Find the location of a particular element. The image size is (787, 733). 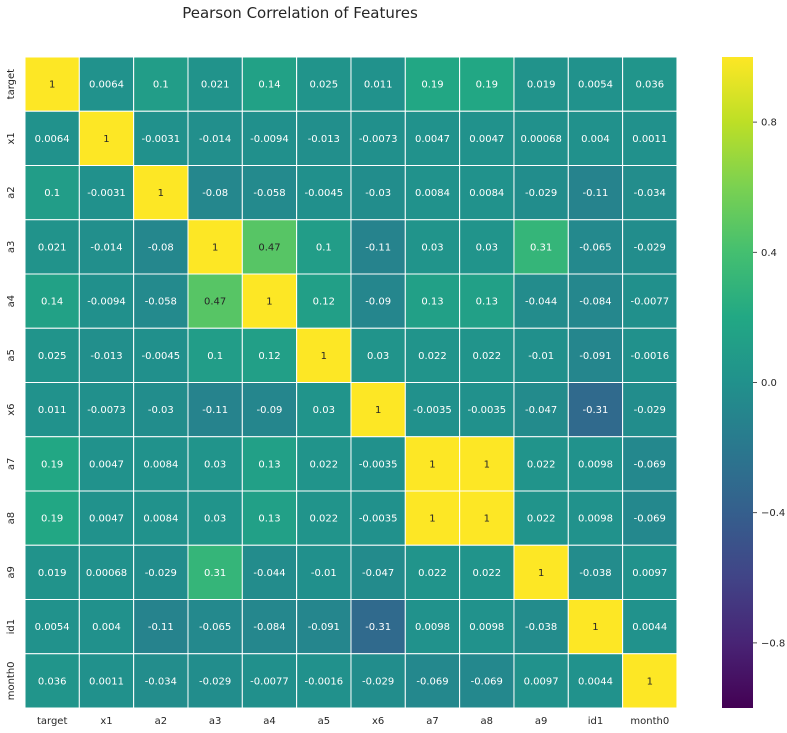

x-axis-tick-labels: target x1 a2 a3 a4 a5 x6 a7 a8 a9 id1 month0 is located at coordinates (353, 721).